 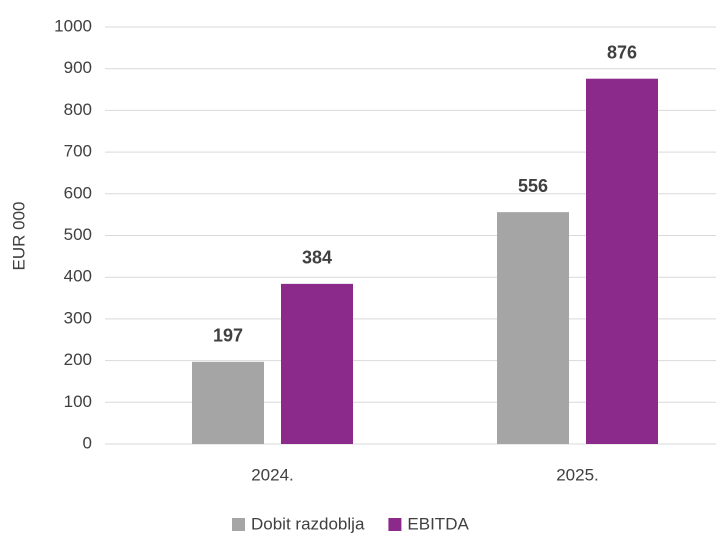 I want to click on y-axis-label: EUR 000, so click(x=18, y=236).